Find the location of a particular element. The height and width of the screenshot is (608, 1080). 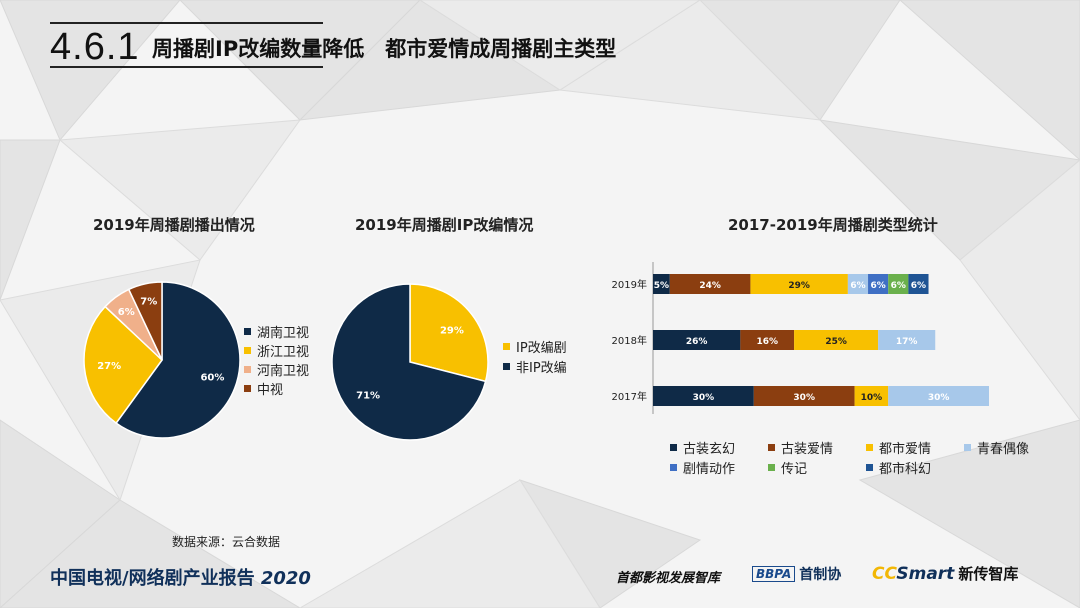

bar-legend: 古装玄幻 古装爱情 都市爱情 青春偶像剧情动作 传记 都市科幻 is located at coordinates (870, 460).